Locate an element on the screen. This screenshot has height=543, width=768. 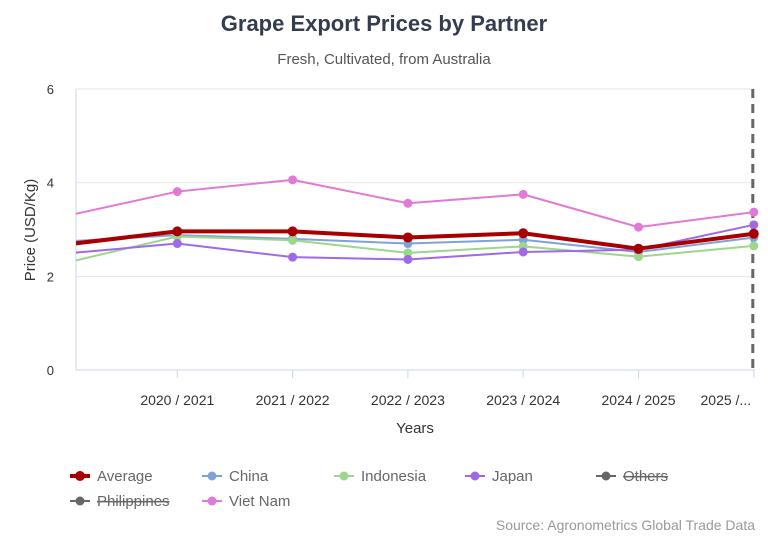
legend-item: China is located at coordinates (235, 476).